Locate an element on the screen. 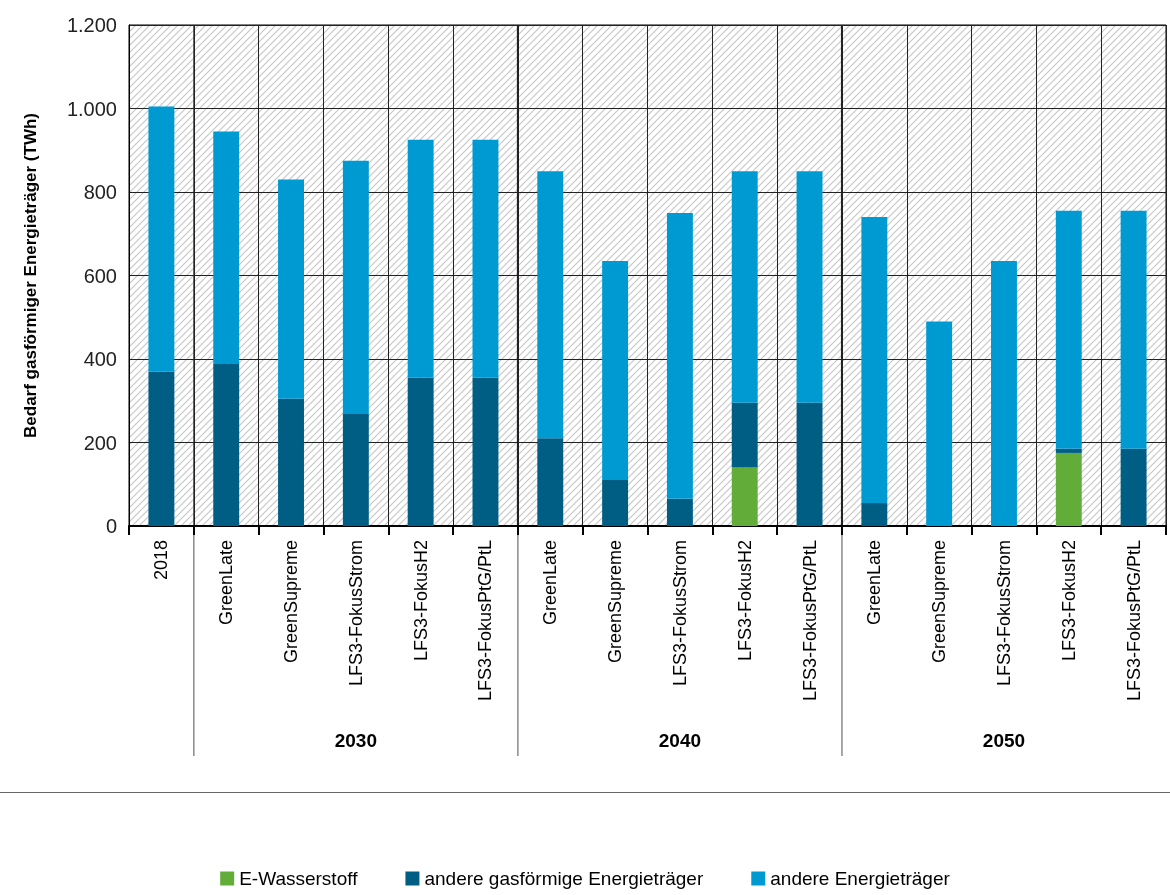  y-tick-label: 1.000 is located at coordinates (91, 108).